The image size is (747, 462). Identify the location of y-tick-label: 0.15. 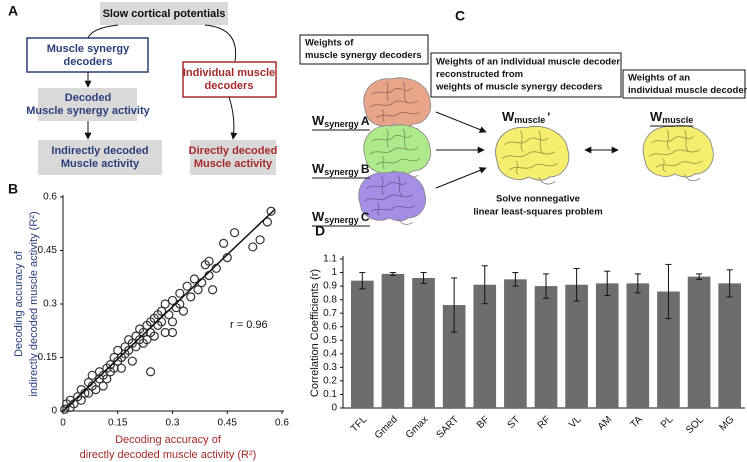
(48, 357).